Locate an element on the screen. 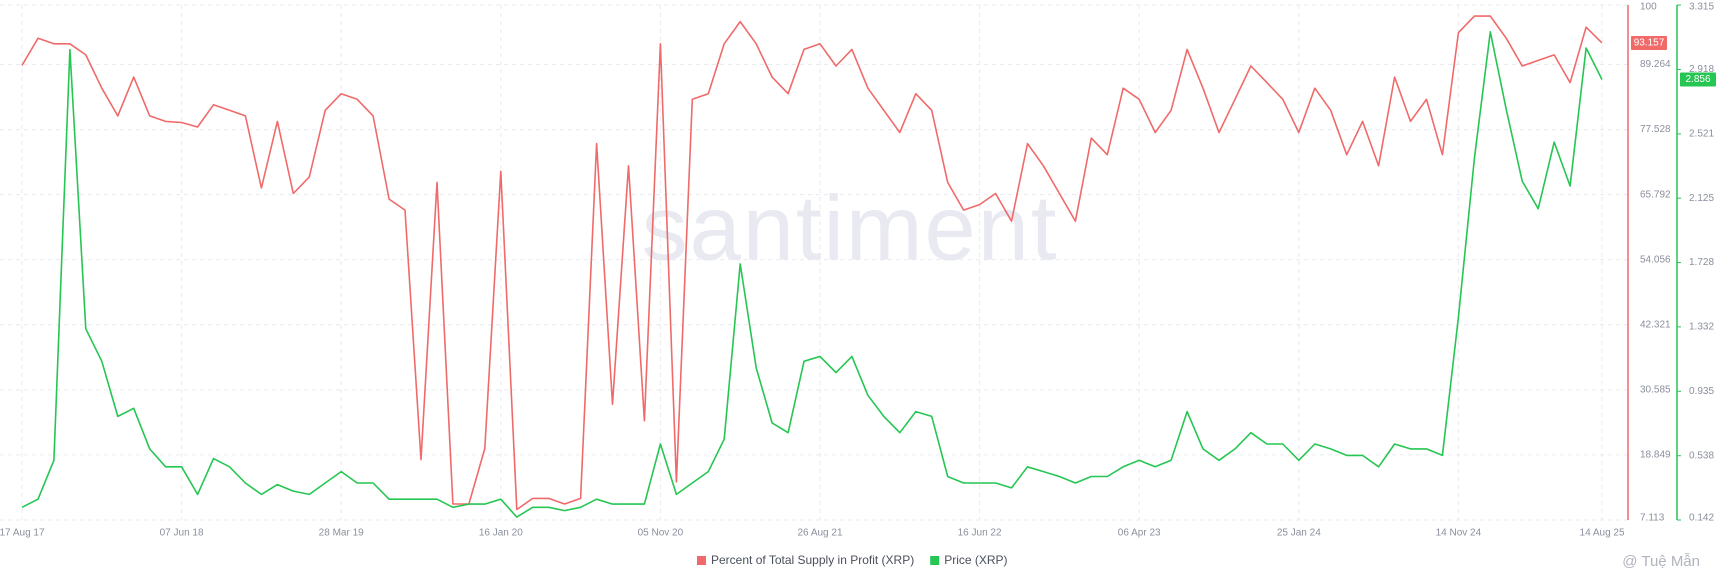 Image resolution: width=1721 pixels, height=582 pixels. y-tick-label: 77.528 is located at coordinates (1655, 129).